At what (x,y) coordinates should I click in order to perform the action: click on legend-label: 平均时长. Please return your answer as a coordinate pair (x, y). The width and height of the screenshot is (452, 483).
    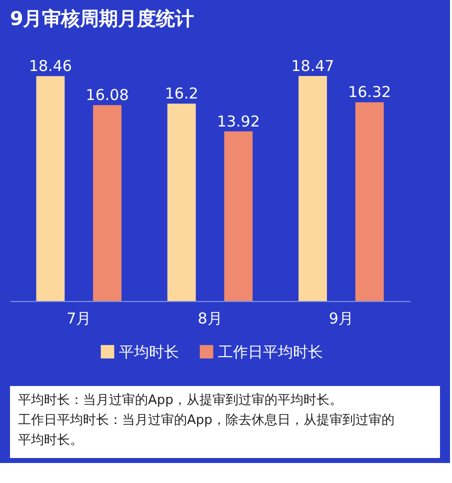
    Looking at the image, I should click on (149, 351).